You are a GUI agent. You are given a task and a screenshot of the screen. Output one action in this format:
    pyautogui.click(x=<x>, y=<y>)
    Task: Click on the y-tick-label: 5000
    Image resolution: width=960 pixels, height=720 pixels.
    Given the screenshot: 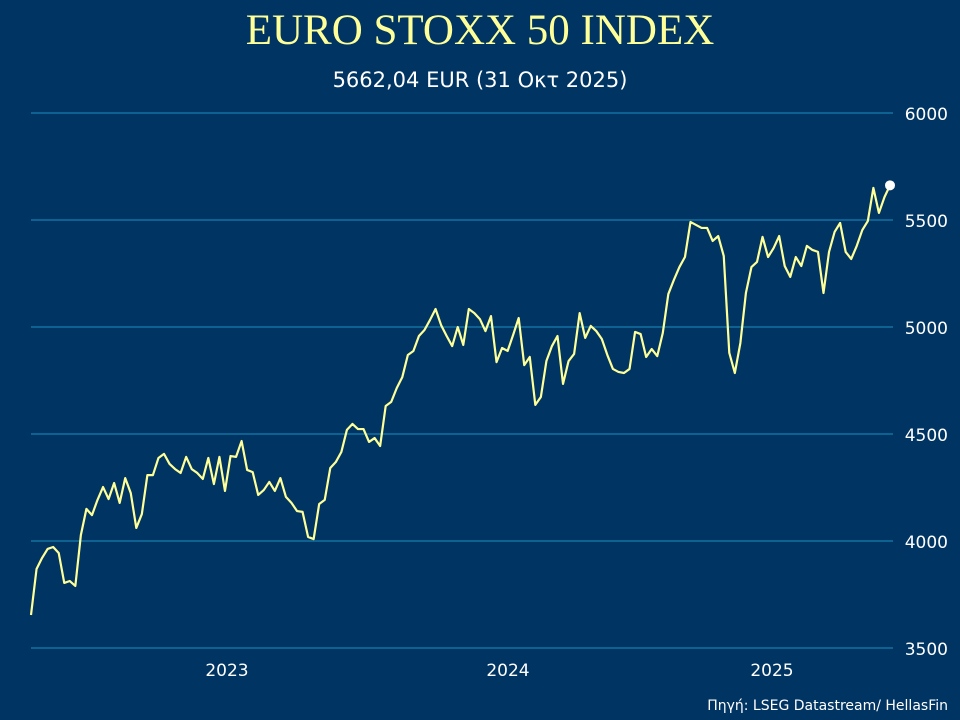 What is the action you would take?
    pyautogui.click(x=926, y=329)
    